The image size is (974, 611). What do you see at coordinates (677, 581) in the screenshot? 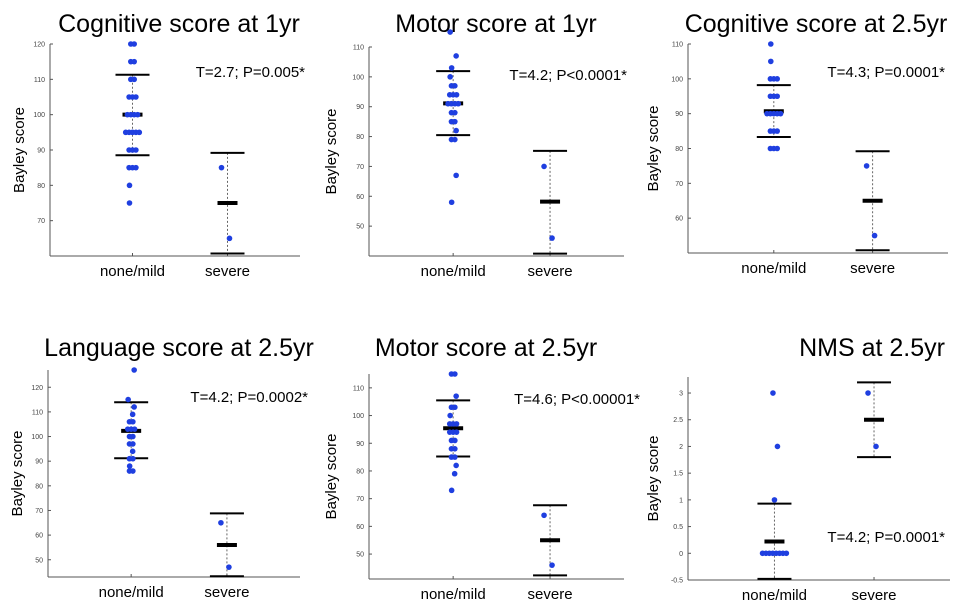
I see `y-tick-label: -0.5` at bounding box center [677, 581].